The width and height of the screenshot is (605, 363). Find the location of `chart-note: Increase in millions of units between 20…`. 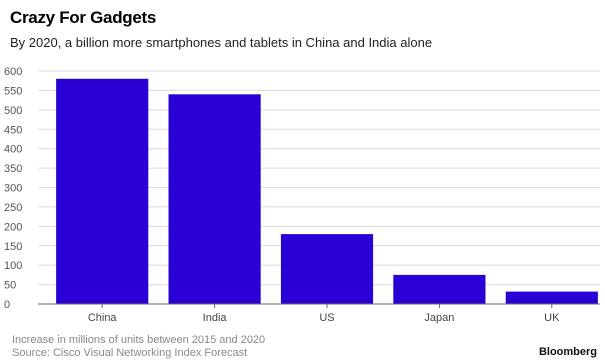

chart-note: Increase in millions of units between 20… is located at coordinates (139, 340).